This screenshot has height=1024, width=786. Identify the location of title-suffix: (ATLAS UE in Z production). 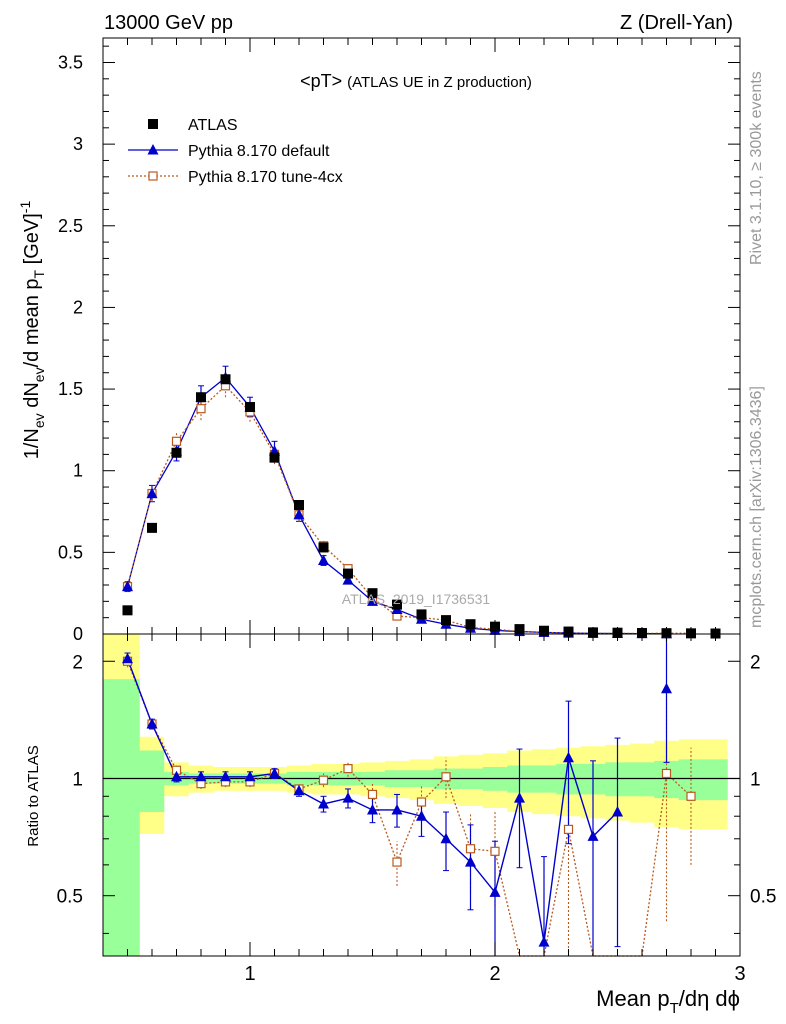
(439, 82).